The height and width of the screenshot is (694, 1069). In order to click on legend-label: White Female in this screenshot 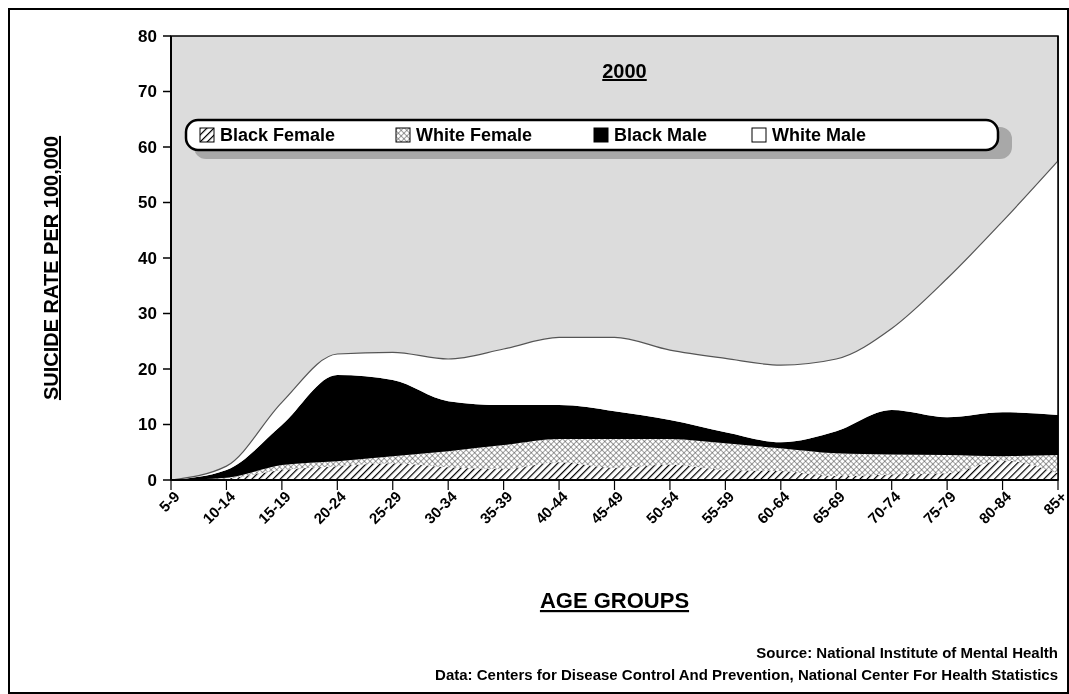, I will do `click(474, 135)`.